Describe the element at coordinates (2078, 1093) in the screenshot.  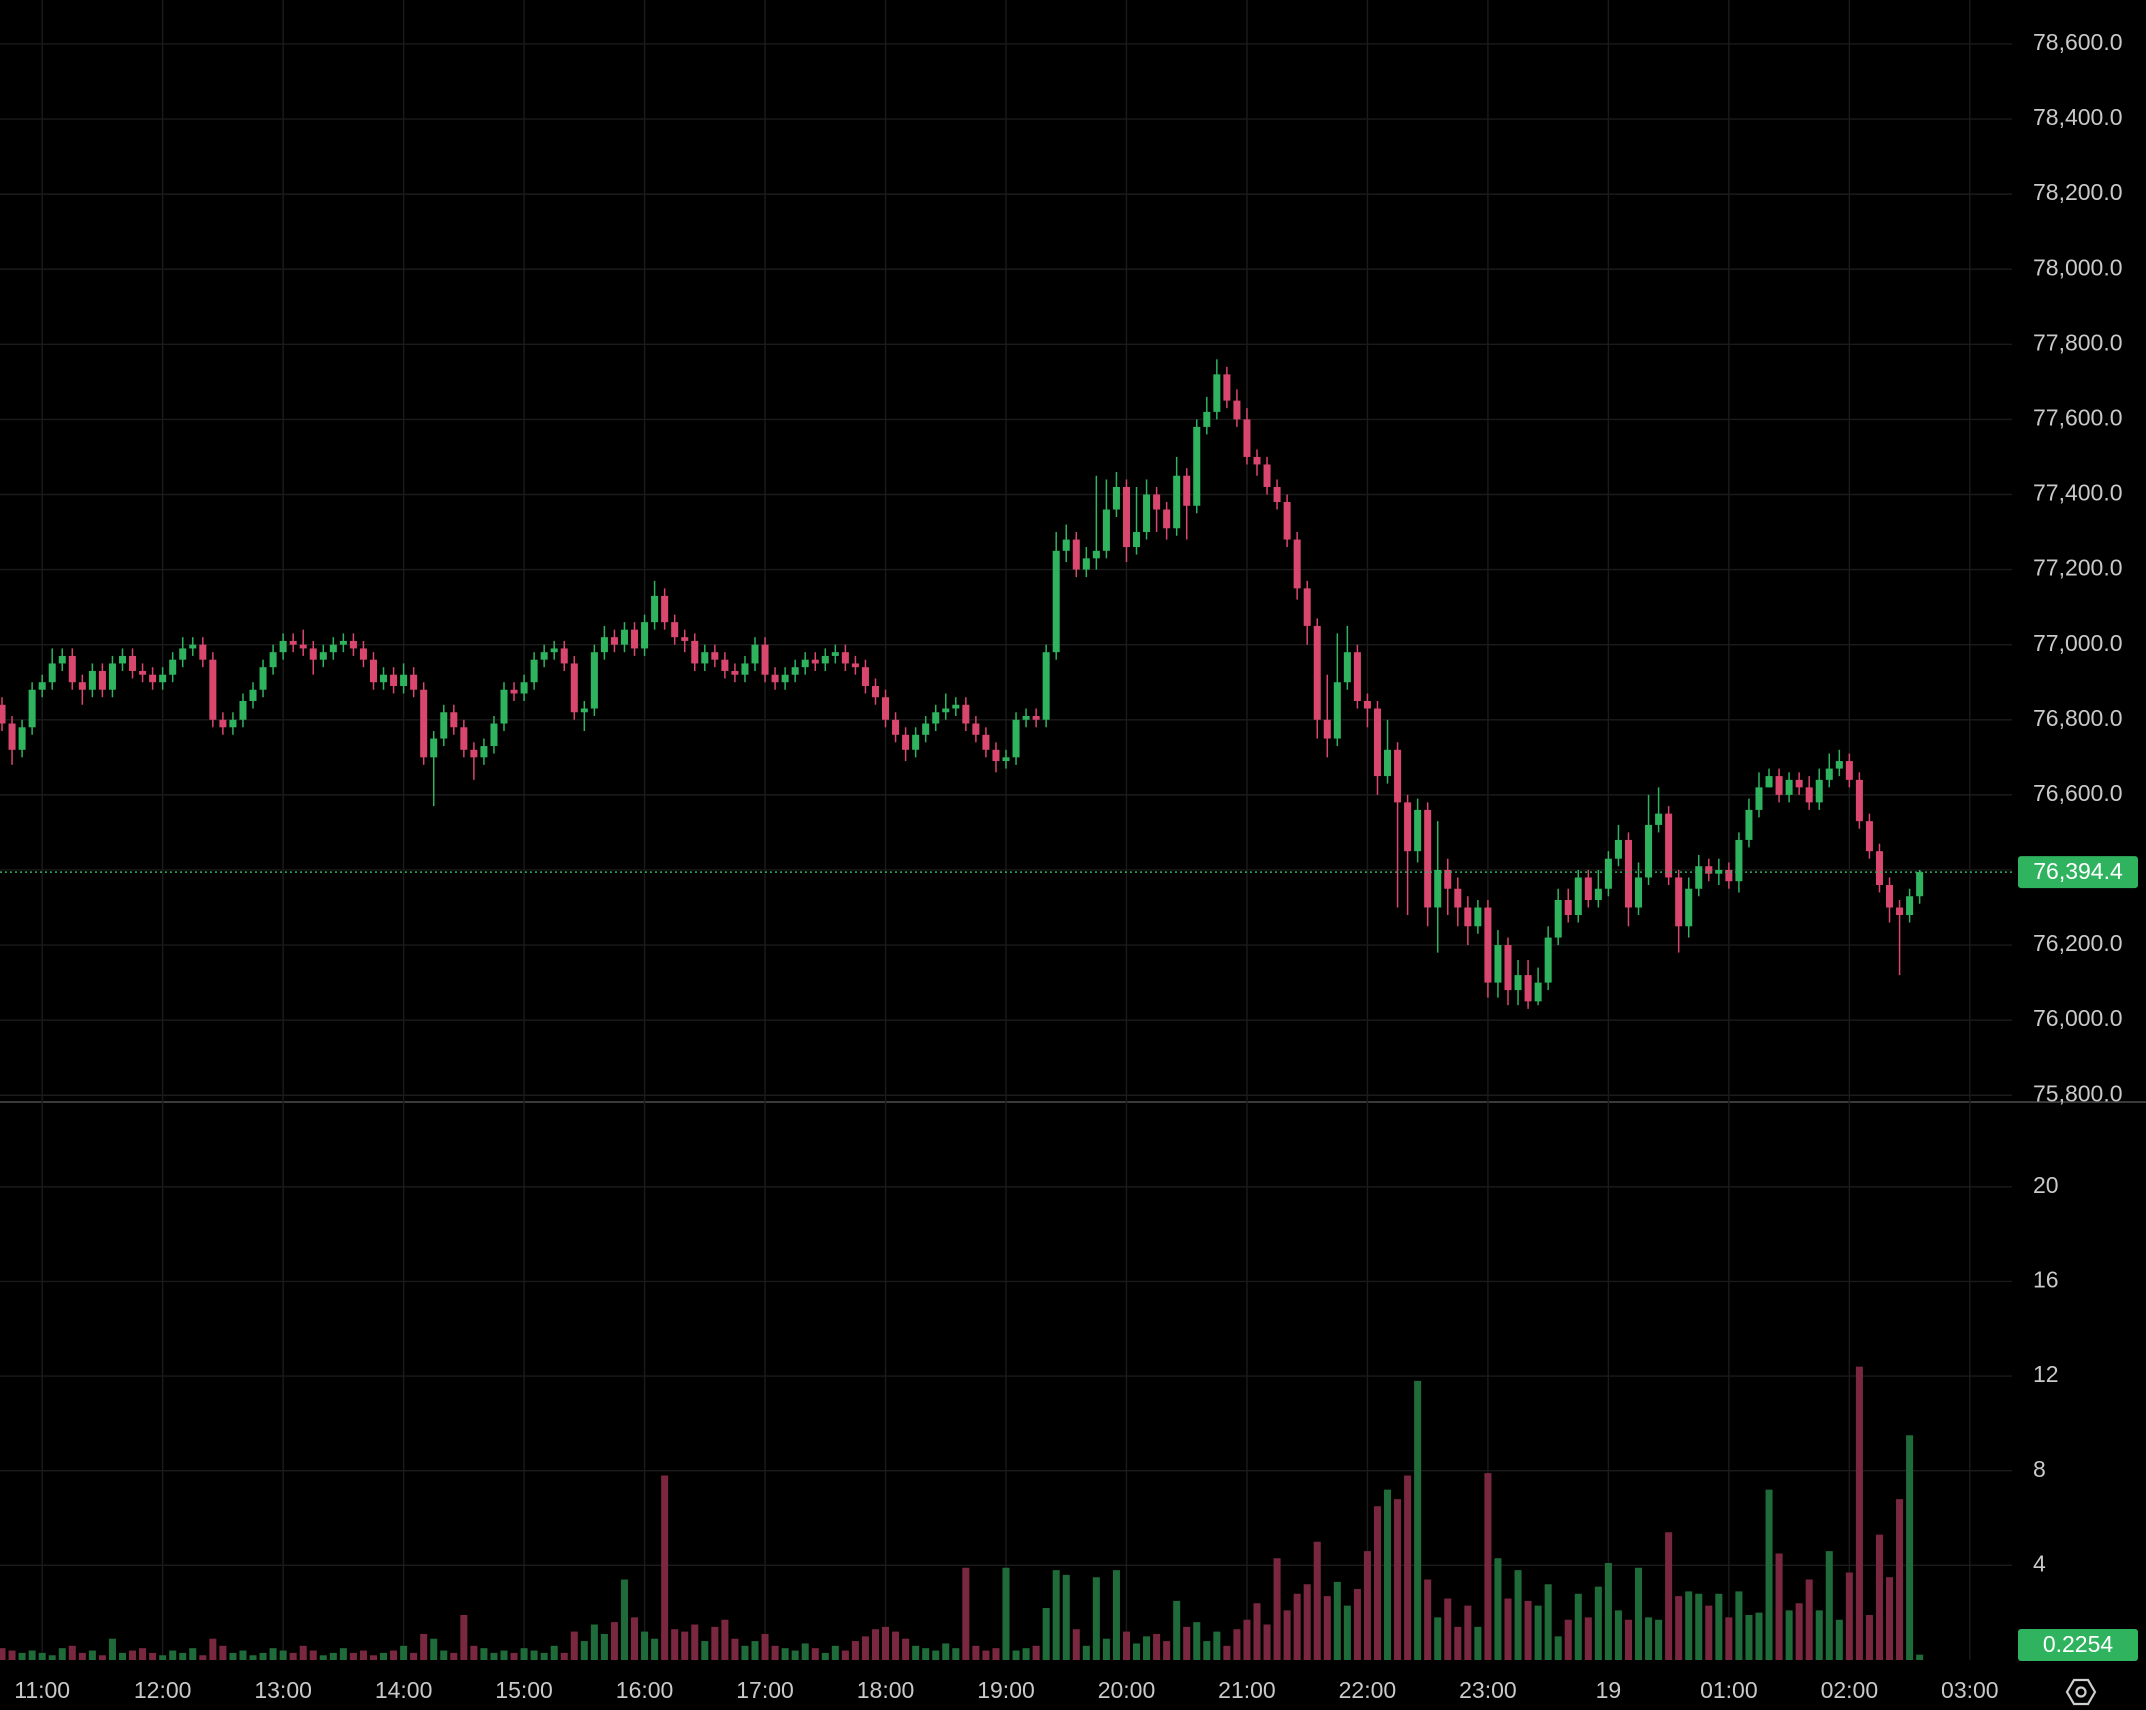
I see `y-tick-label: 75,800.0` at that location.